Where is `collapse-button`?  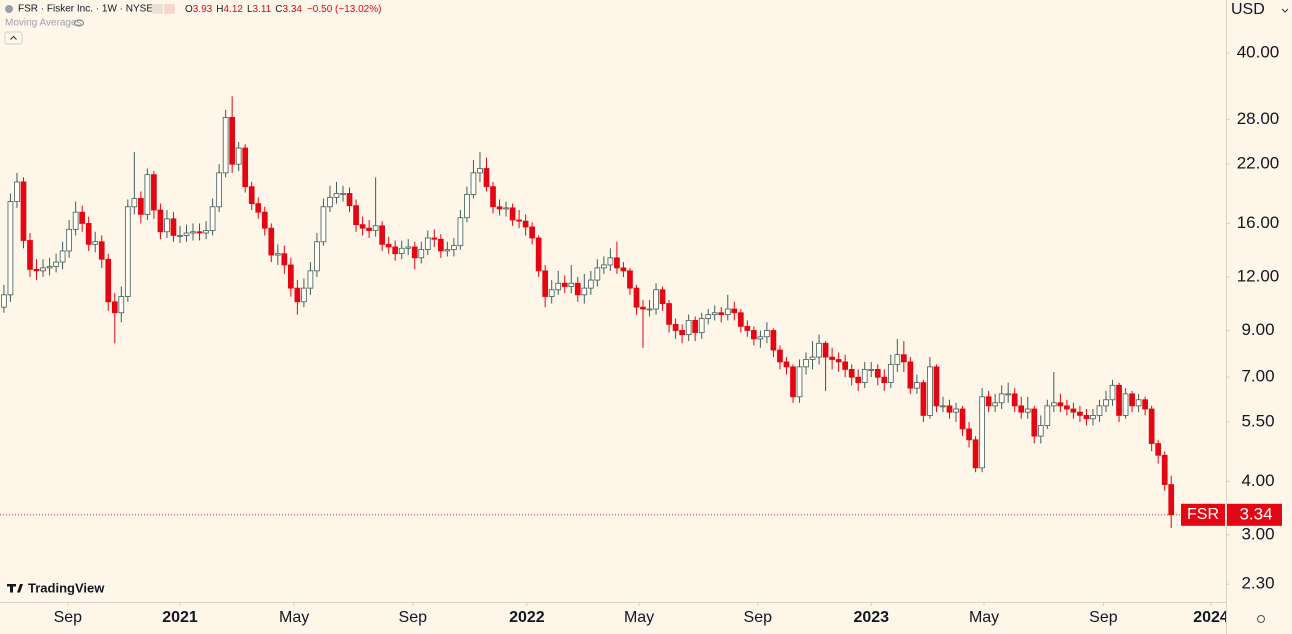
collapse-button is located at coordinates (13, 38).